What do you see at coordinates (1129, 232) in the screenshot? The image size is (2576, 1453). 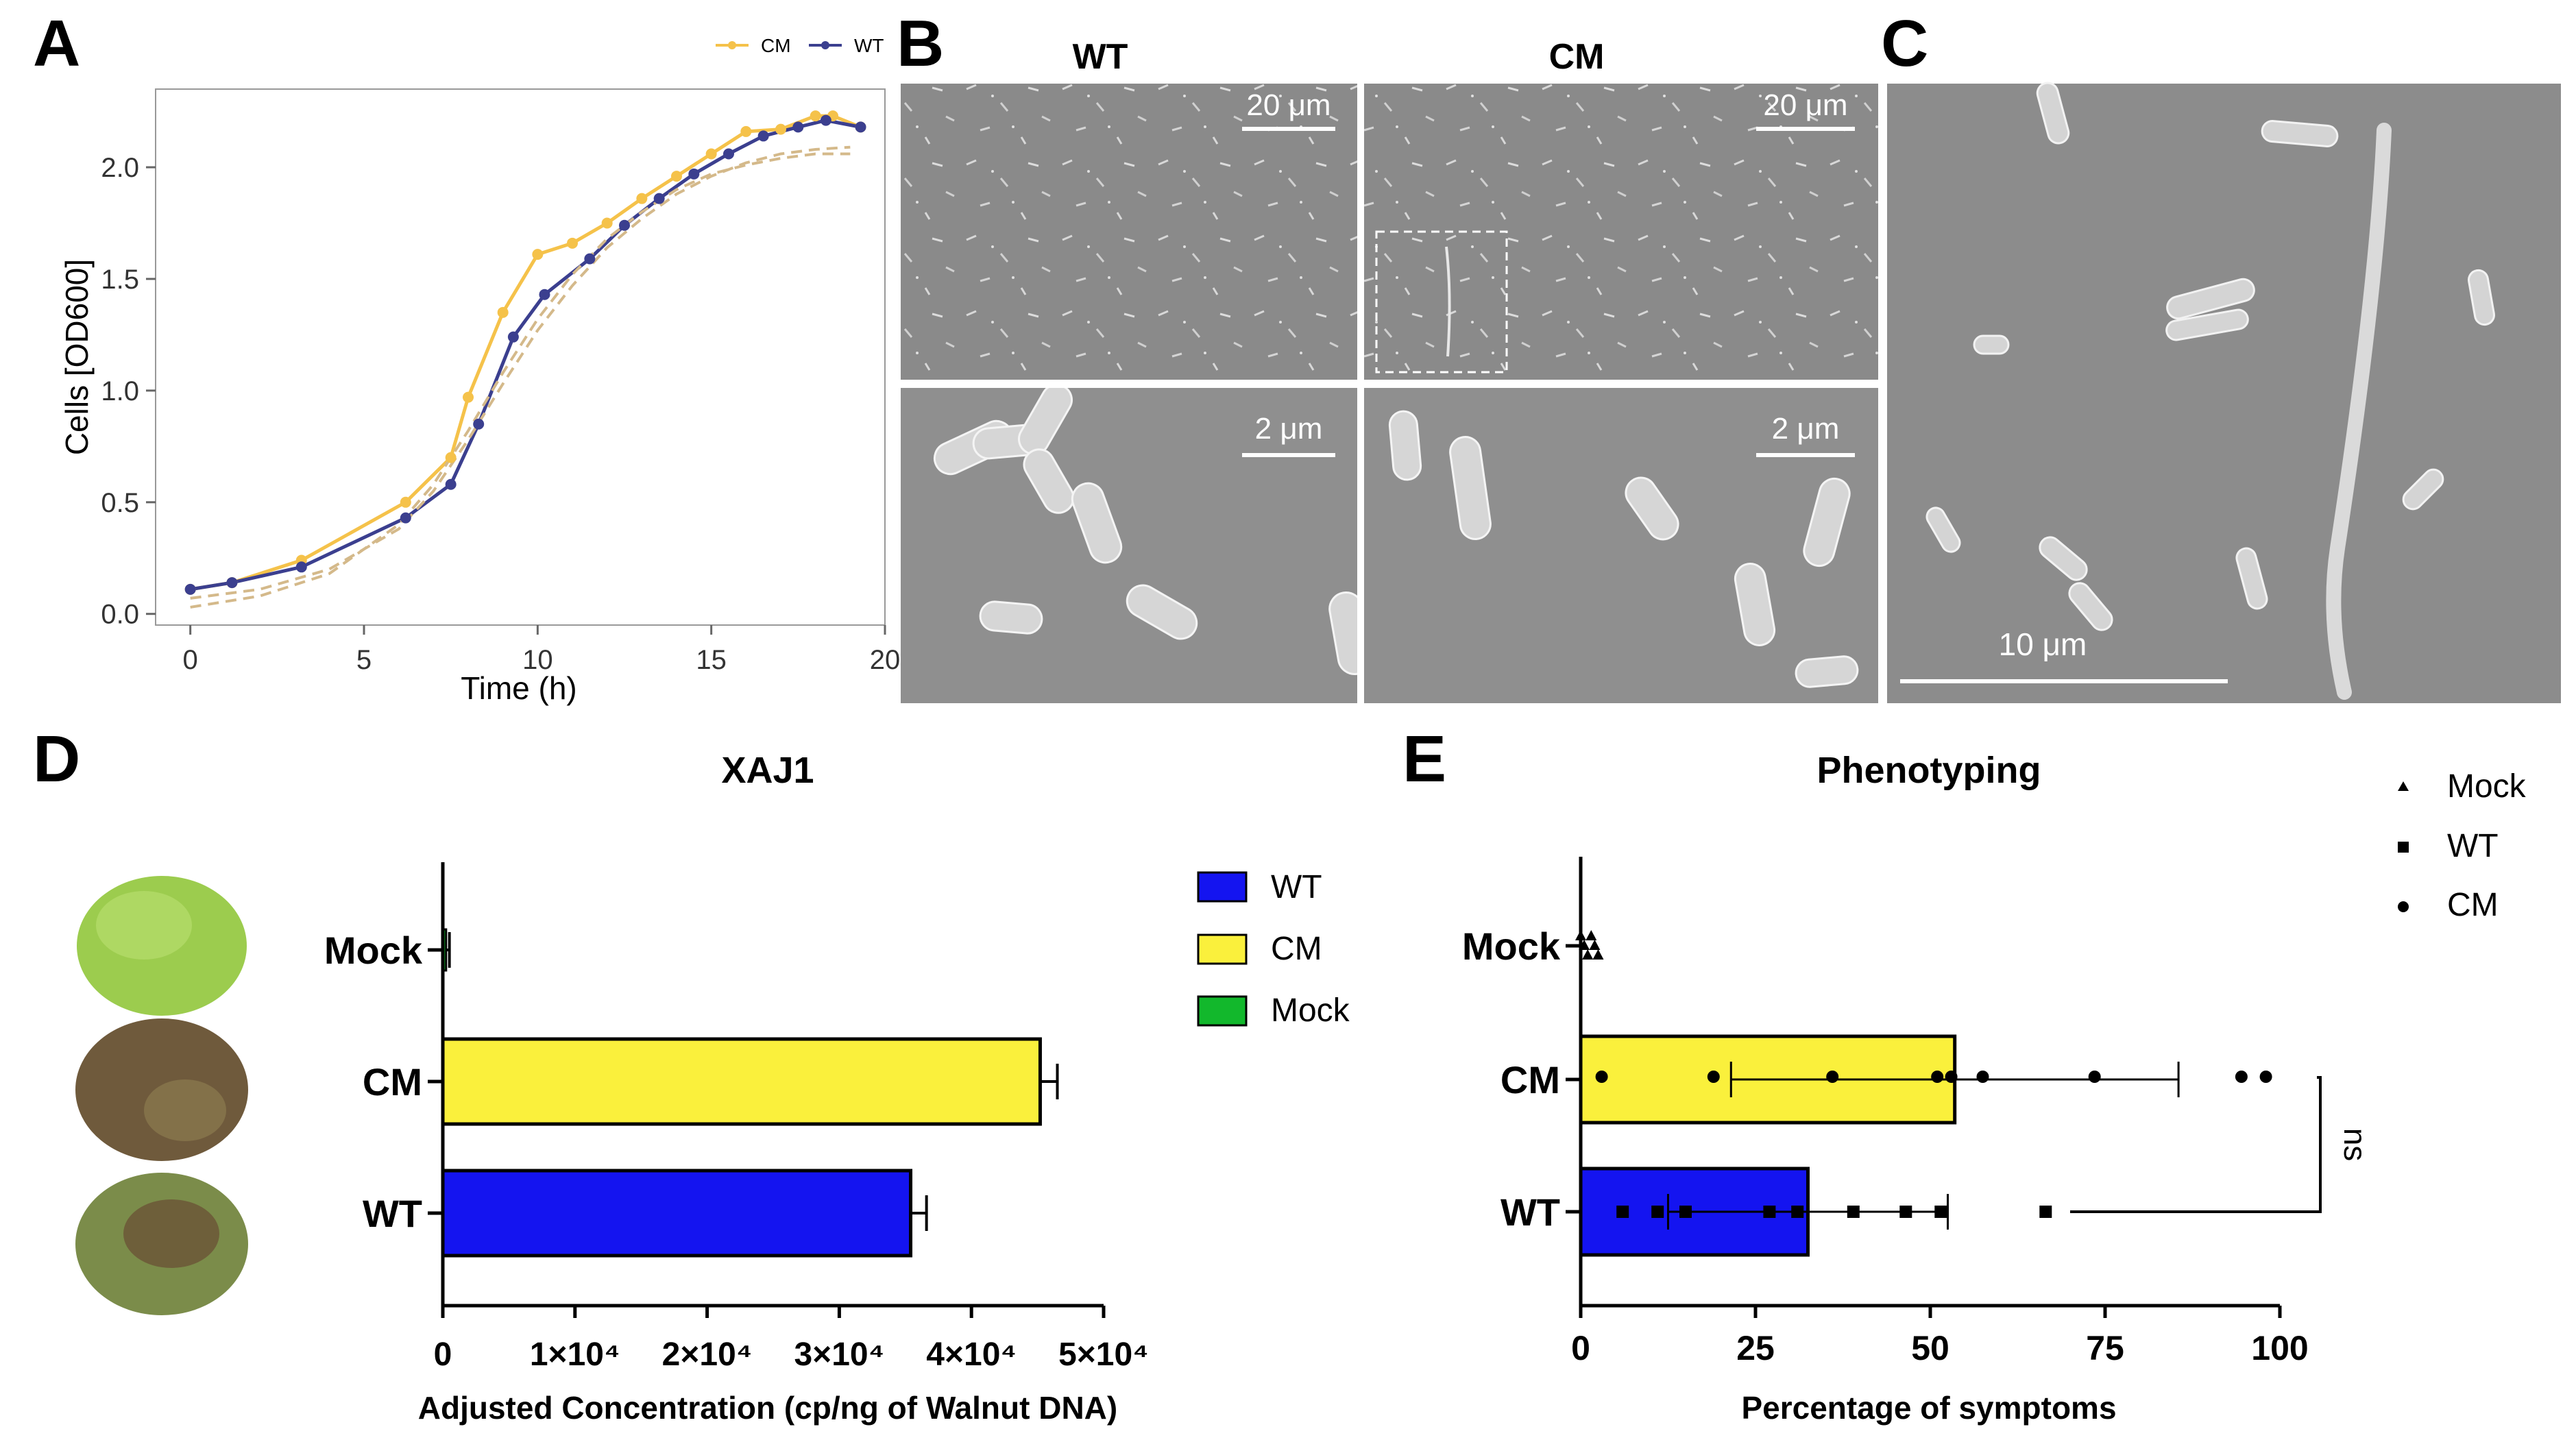 I see `sem-wt-lowmag` at bounding box center [1129, 232].